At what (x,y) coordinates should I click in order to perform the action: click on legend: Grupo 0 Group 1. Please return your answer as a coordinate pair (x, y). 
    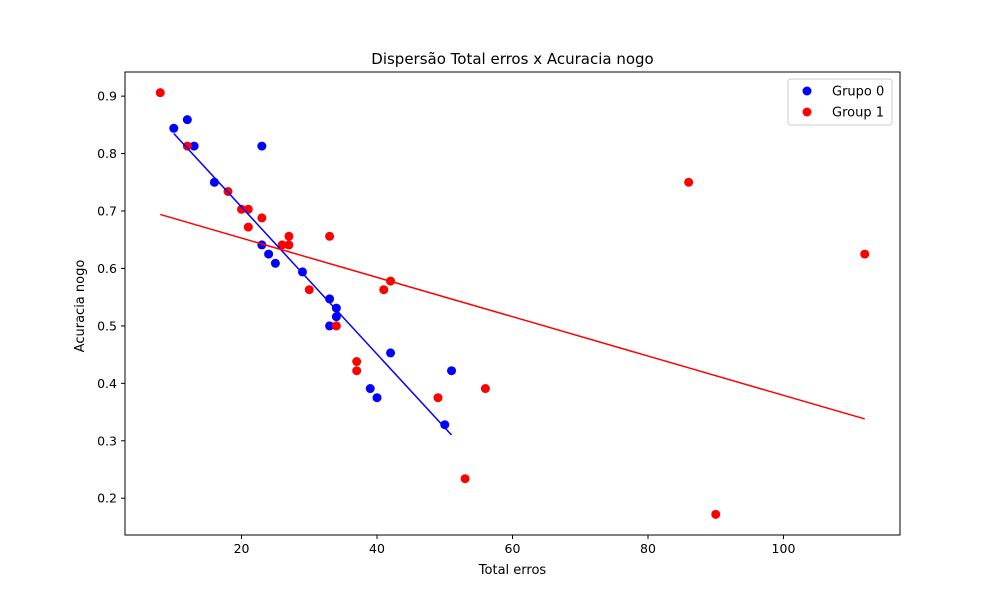
    Looking at the image, I should click on (840, 102).